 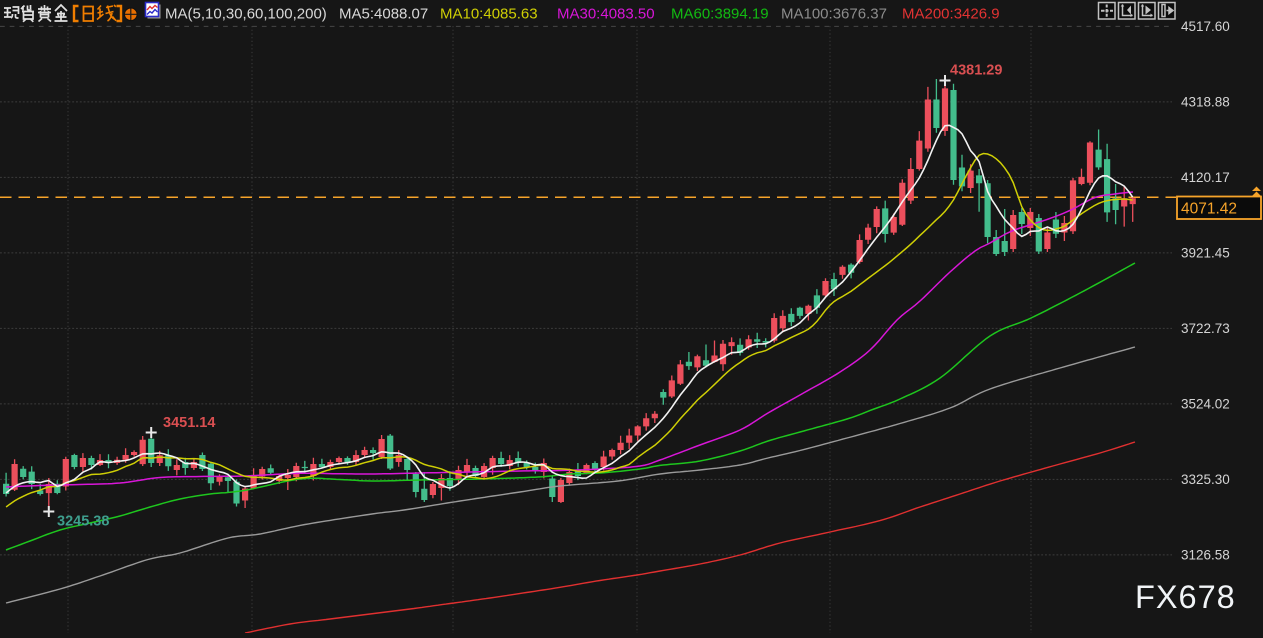 What do you see at coordinates (1205, 101) in the screenshot?
I see `svg-text: 4318.88` at bounding box center [1205, 101].